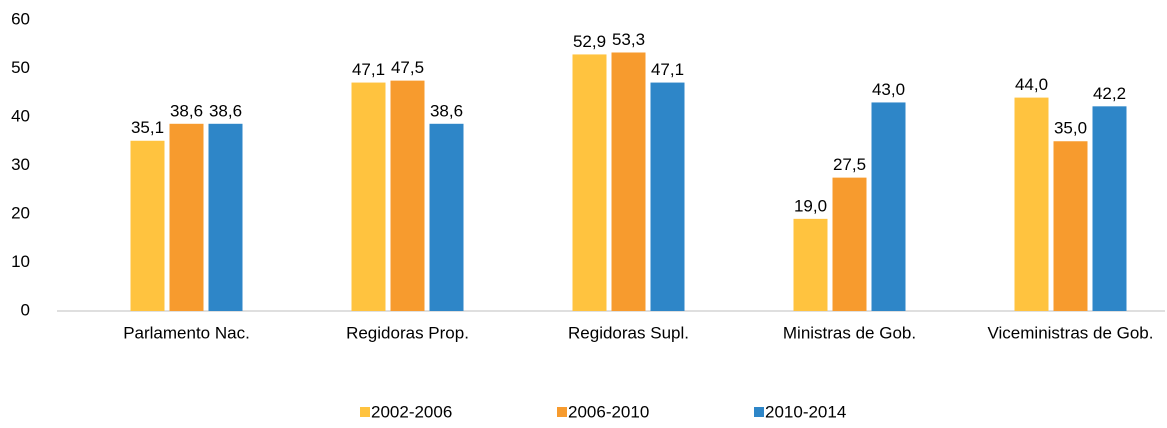  Describe the element at coordinates (20, 18) in the screenshot. I see `y-tick-label: 60` at that location.